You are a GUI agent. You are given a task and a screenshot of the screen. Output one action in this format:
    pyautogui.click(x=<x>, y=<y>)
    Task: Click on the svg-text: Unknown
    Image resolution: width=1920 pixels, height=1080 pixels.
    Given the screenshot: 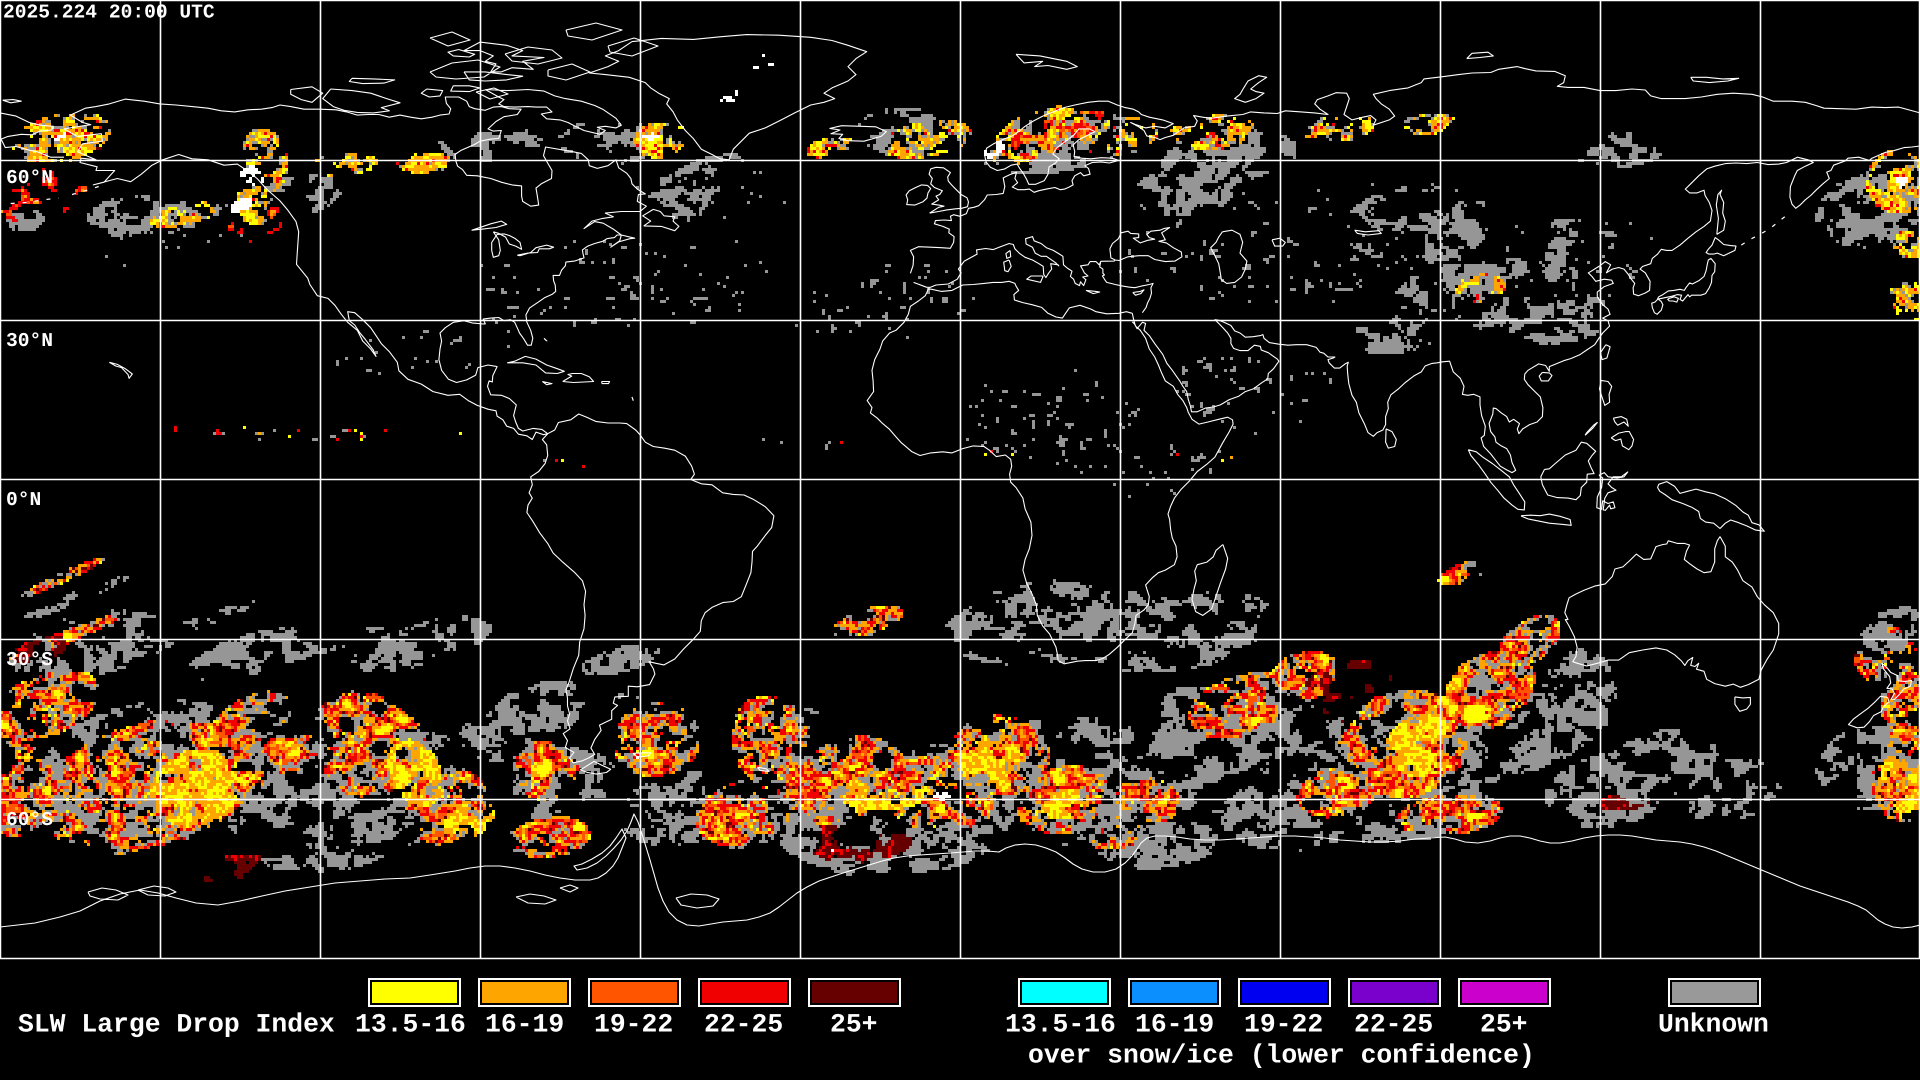 What is the action you would take?
    pyautogui.click(x=1713, y=1025)
    